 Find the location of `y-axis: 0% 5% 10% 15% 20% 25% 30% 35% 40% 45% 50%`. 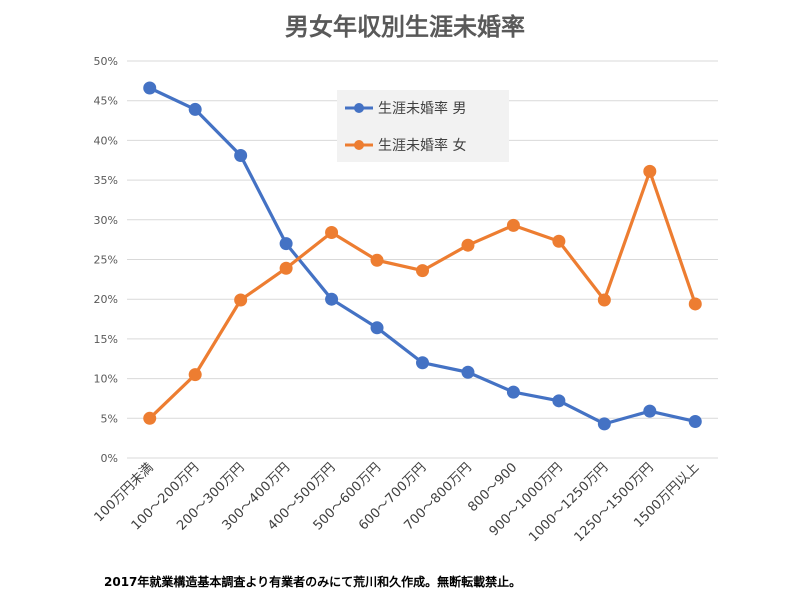

y-axis: 0% 5% 10% 15% 20% 25% 30% 35% 40% 45% 50% is located at coordinates (106, 260).